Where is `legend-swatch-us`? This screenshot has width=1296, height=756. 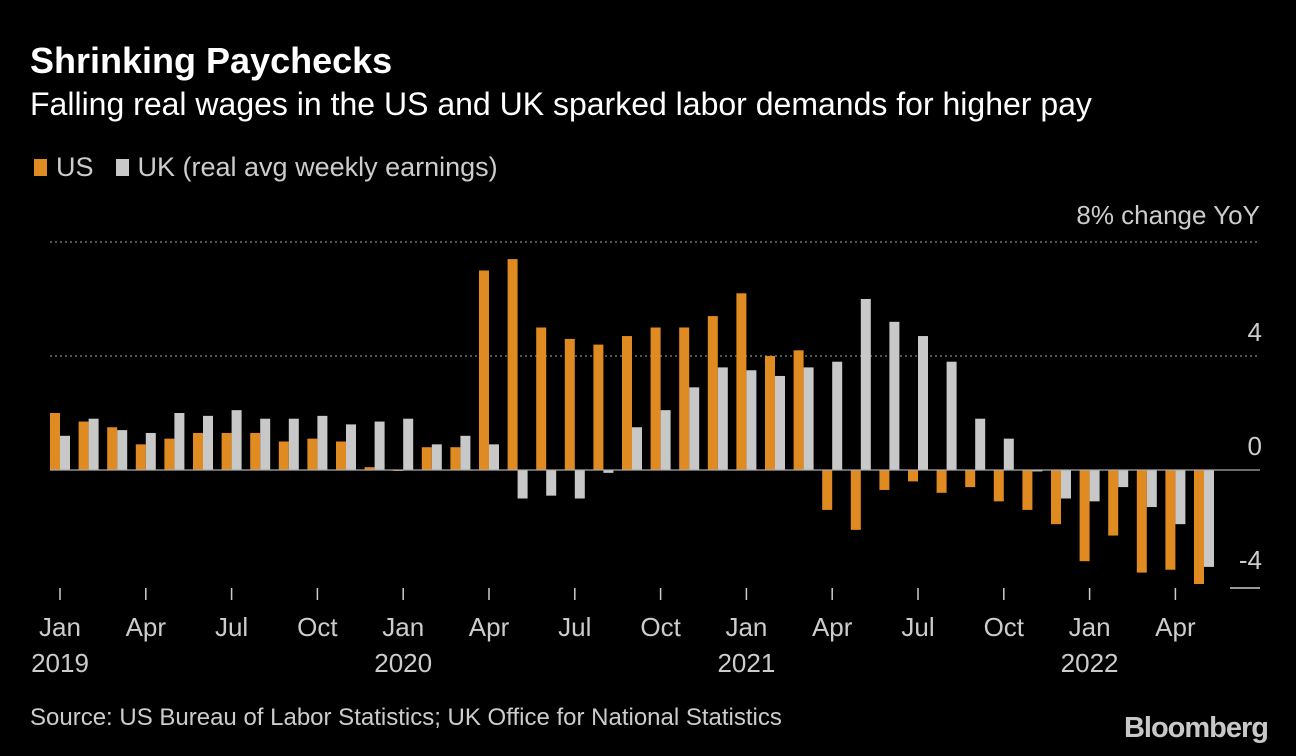 legend-swatch-us is located at coordinates (40, 167).